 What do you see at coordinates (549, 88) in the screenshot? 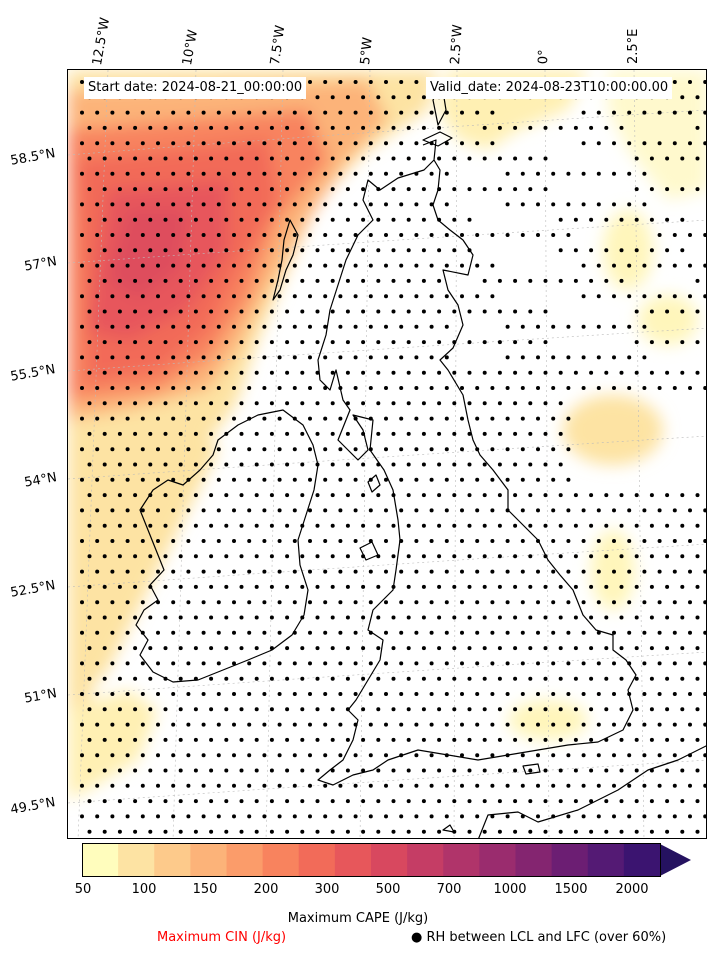
I see `valid-date-label: Valid_date: 2024-08-23T10:00:00.00` at bounding box center [549, 88].